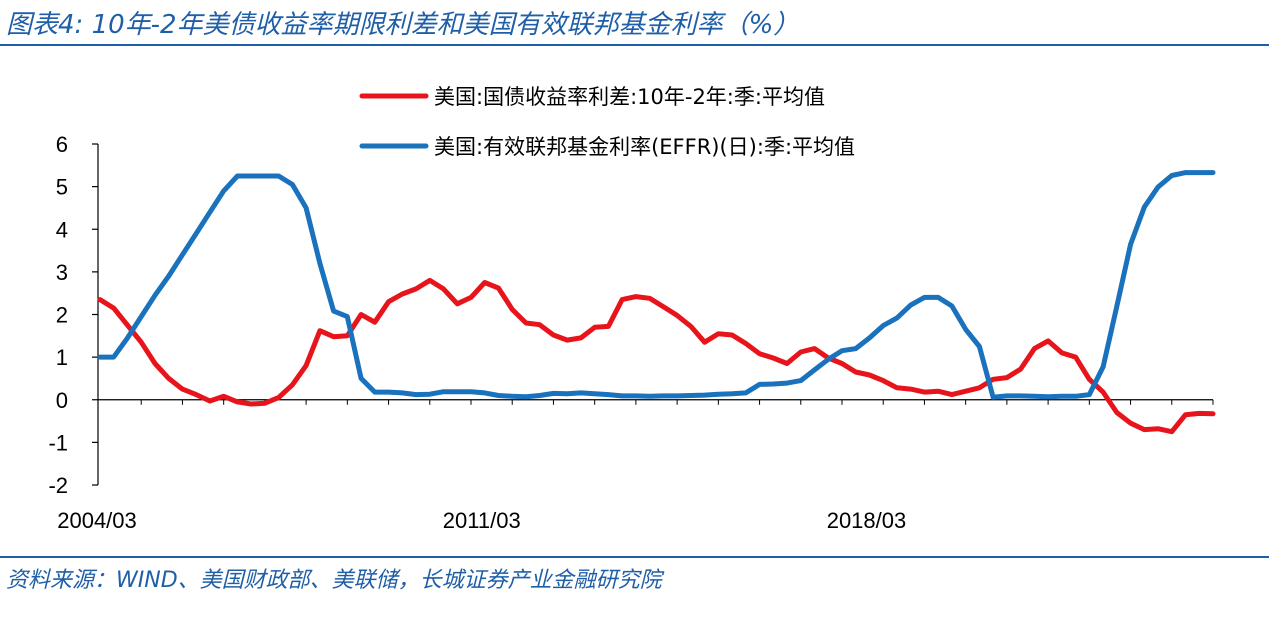 This screenshot has height=617, width=1269. I want to click on y-tick-label: -2, so click(58, 485).